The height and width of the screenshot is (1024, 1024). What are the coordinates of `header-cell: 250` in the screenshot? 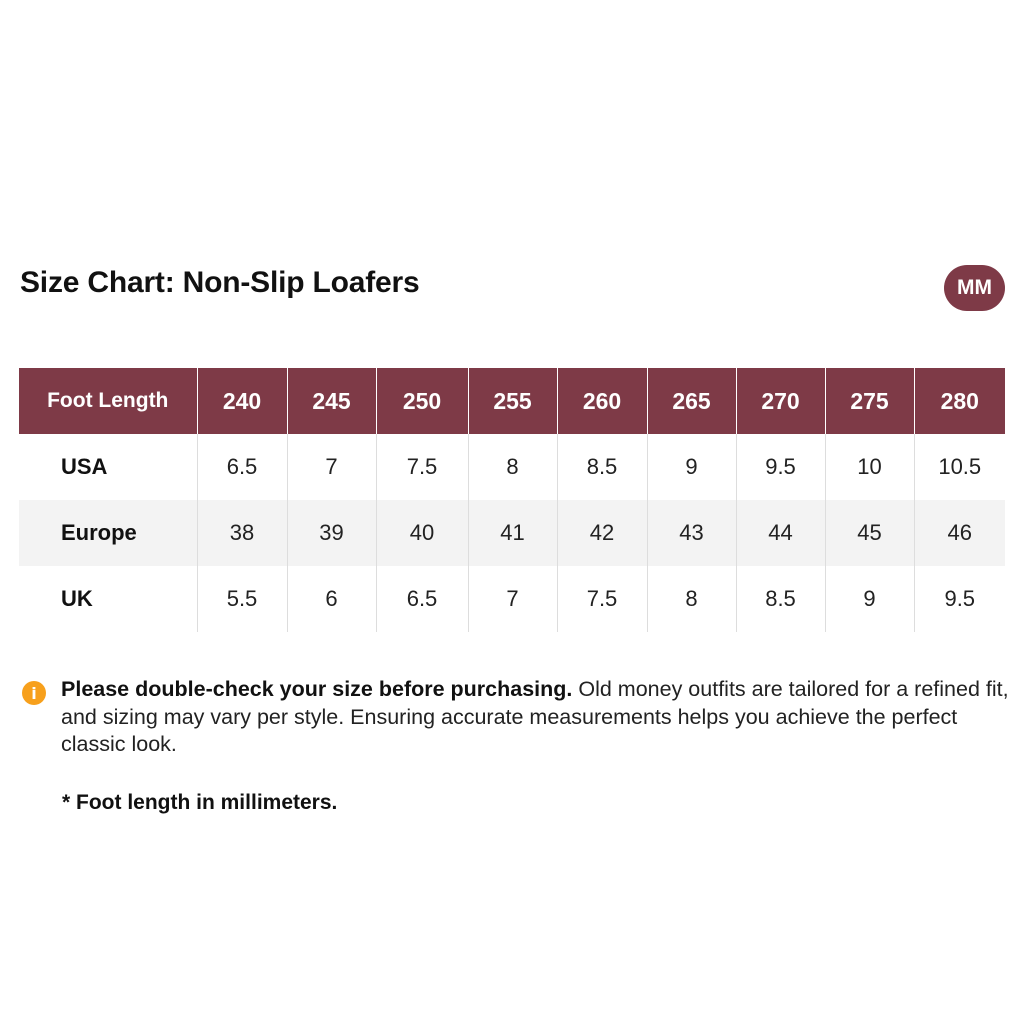 It's located at (421, 401).